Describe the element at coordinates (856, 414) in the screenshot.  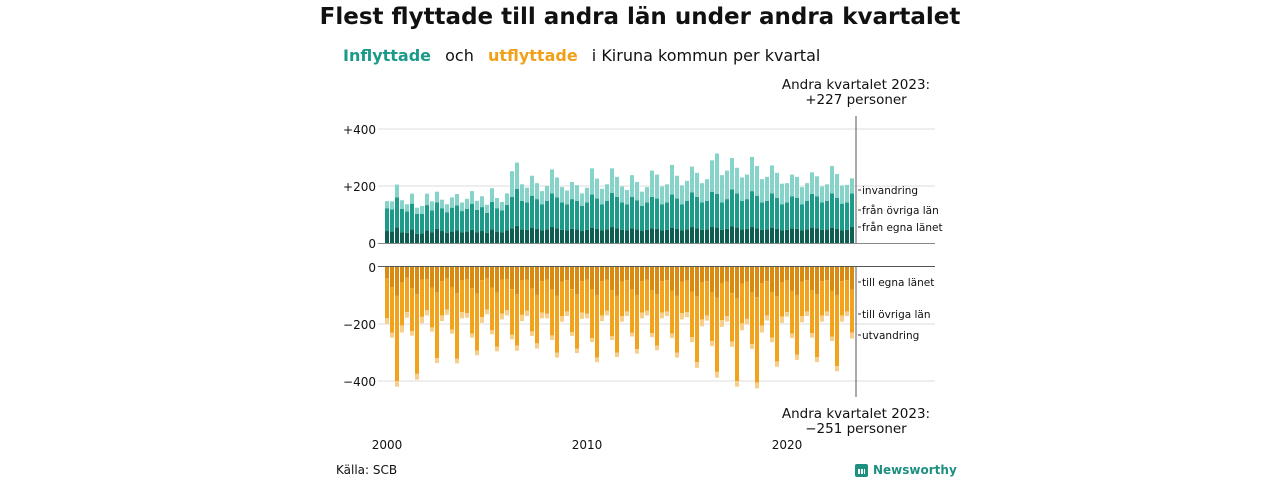
I see `outflow-annotation-title: Andra kvartalet 2023:` at that location.